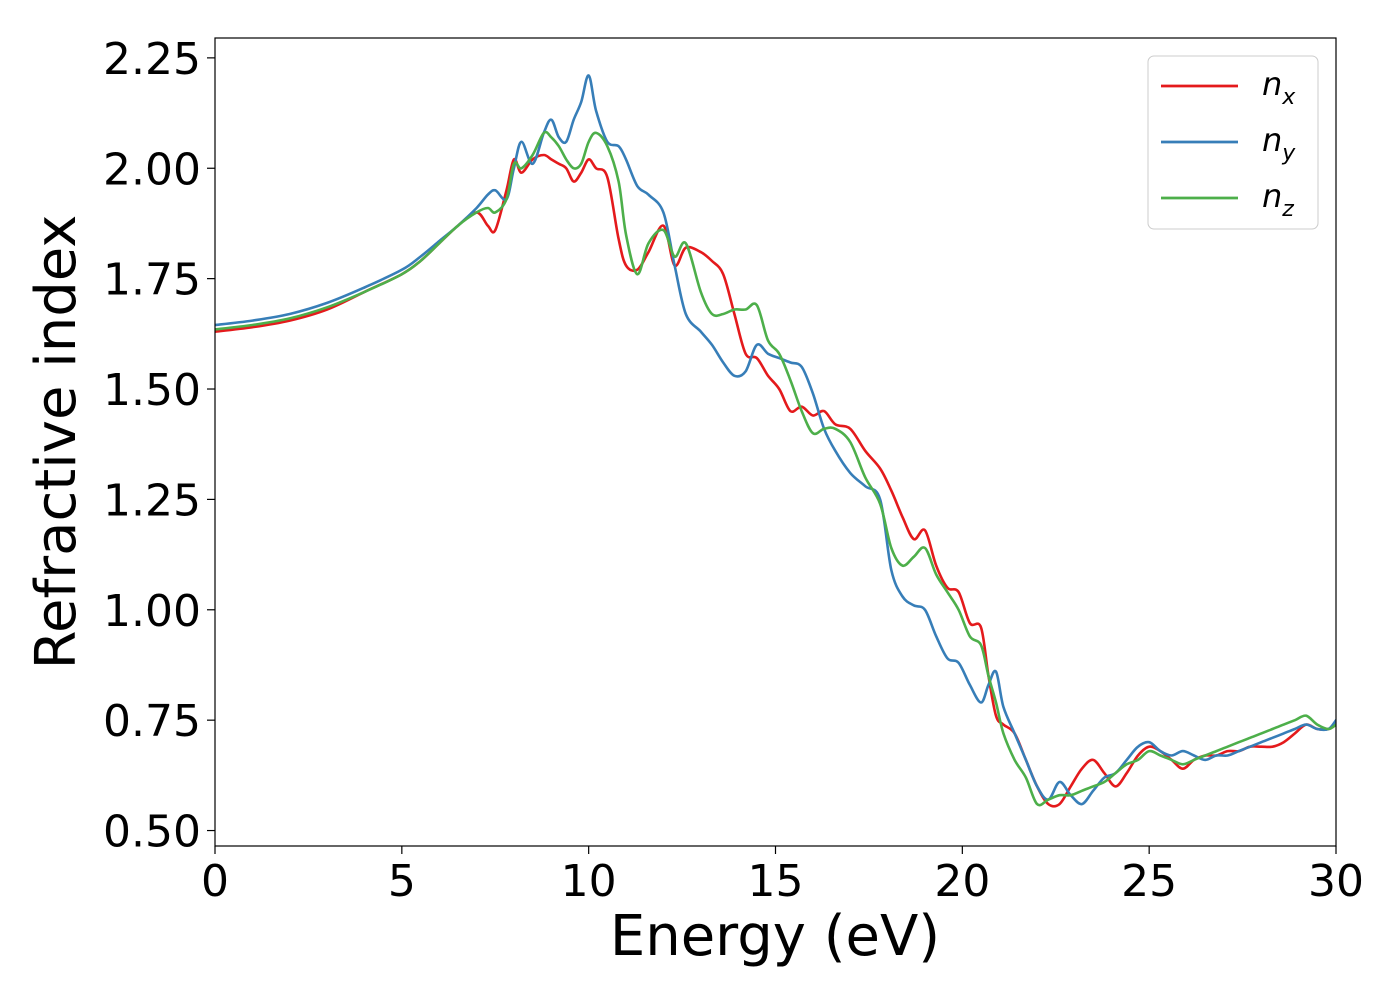 The height and width of the screenshot is (1000, 1400). I want to click on x-tick-label: 25, so click(1149, 881).